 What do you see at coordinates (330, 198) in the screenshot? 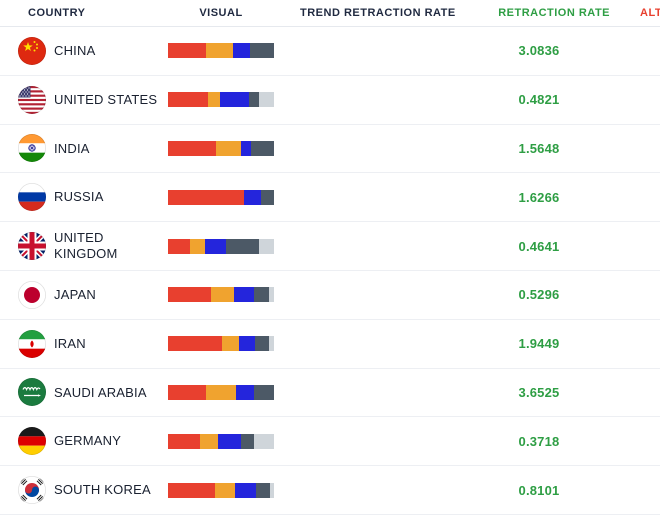
I see `table-row: RUSSIA 1.6266` at bounding box center [330, 198].